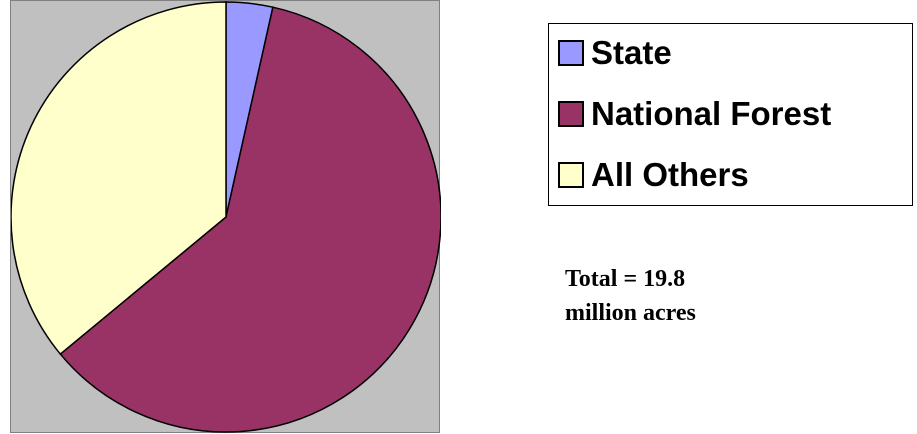 The width and height of the screenshot is (917, 434). Describe the element at coordinates (711, 113) in the screenshot. I see `legend-label-national-forest: National Forest` at that location.